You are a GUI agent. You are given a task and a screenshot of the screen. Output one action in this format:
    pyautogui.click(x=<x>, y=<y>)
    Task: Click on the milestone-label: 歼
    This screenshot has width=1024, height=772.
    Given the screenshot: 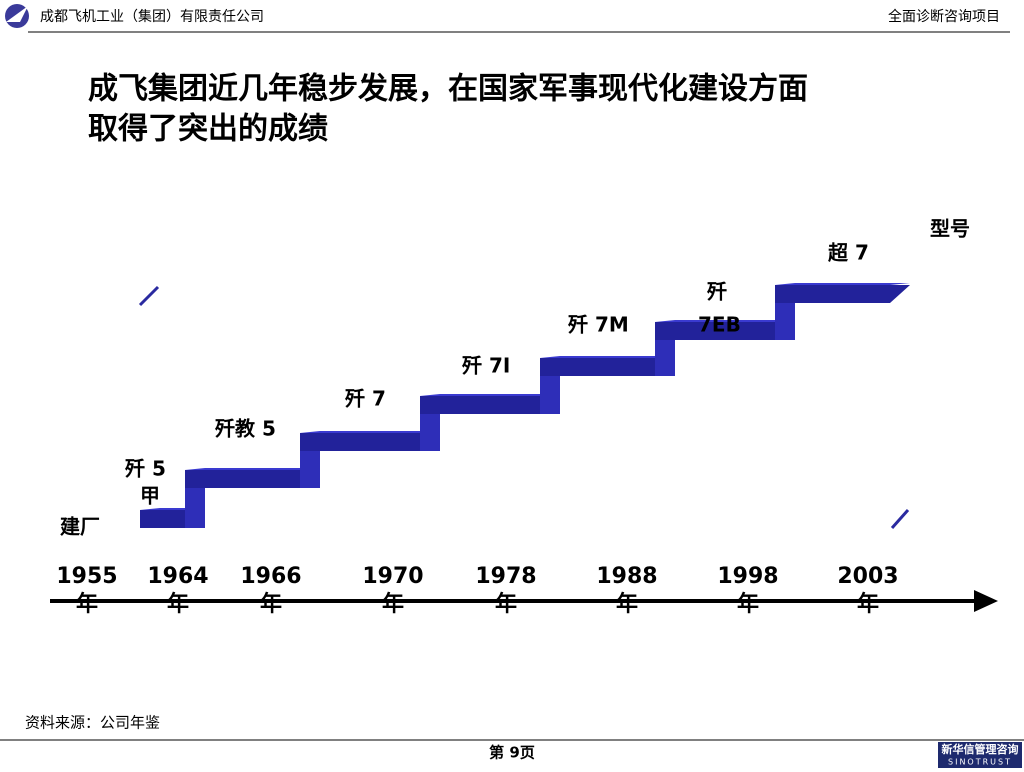 What is the action you would take?
    pyautogui.click(x=716, y=292)
    